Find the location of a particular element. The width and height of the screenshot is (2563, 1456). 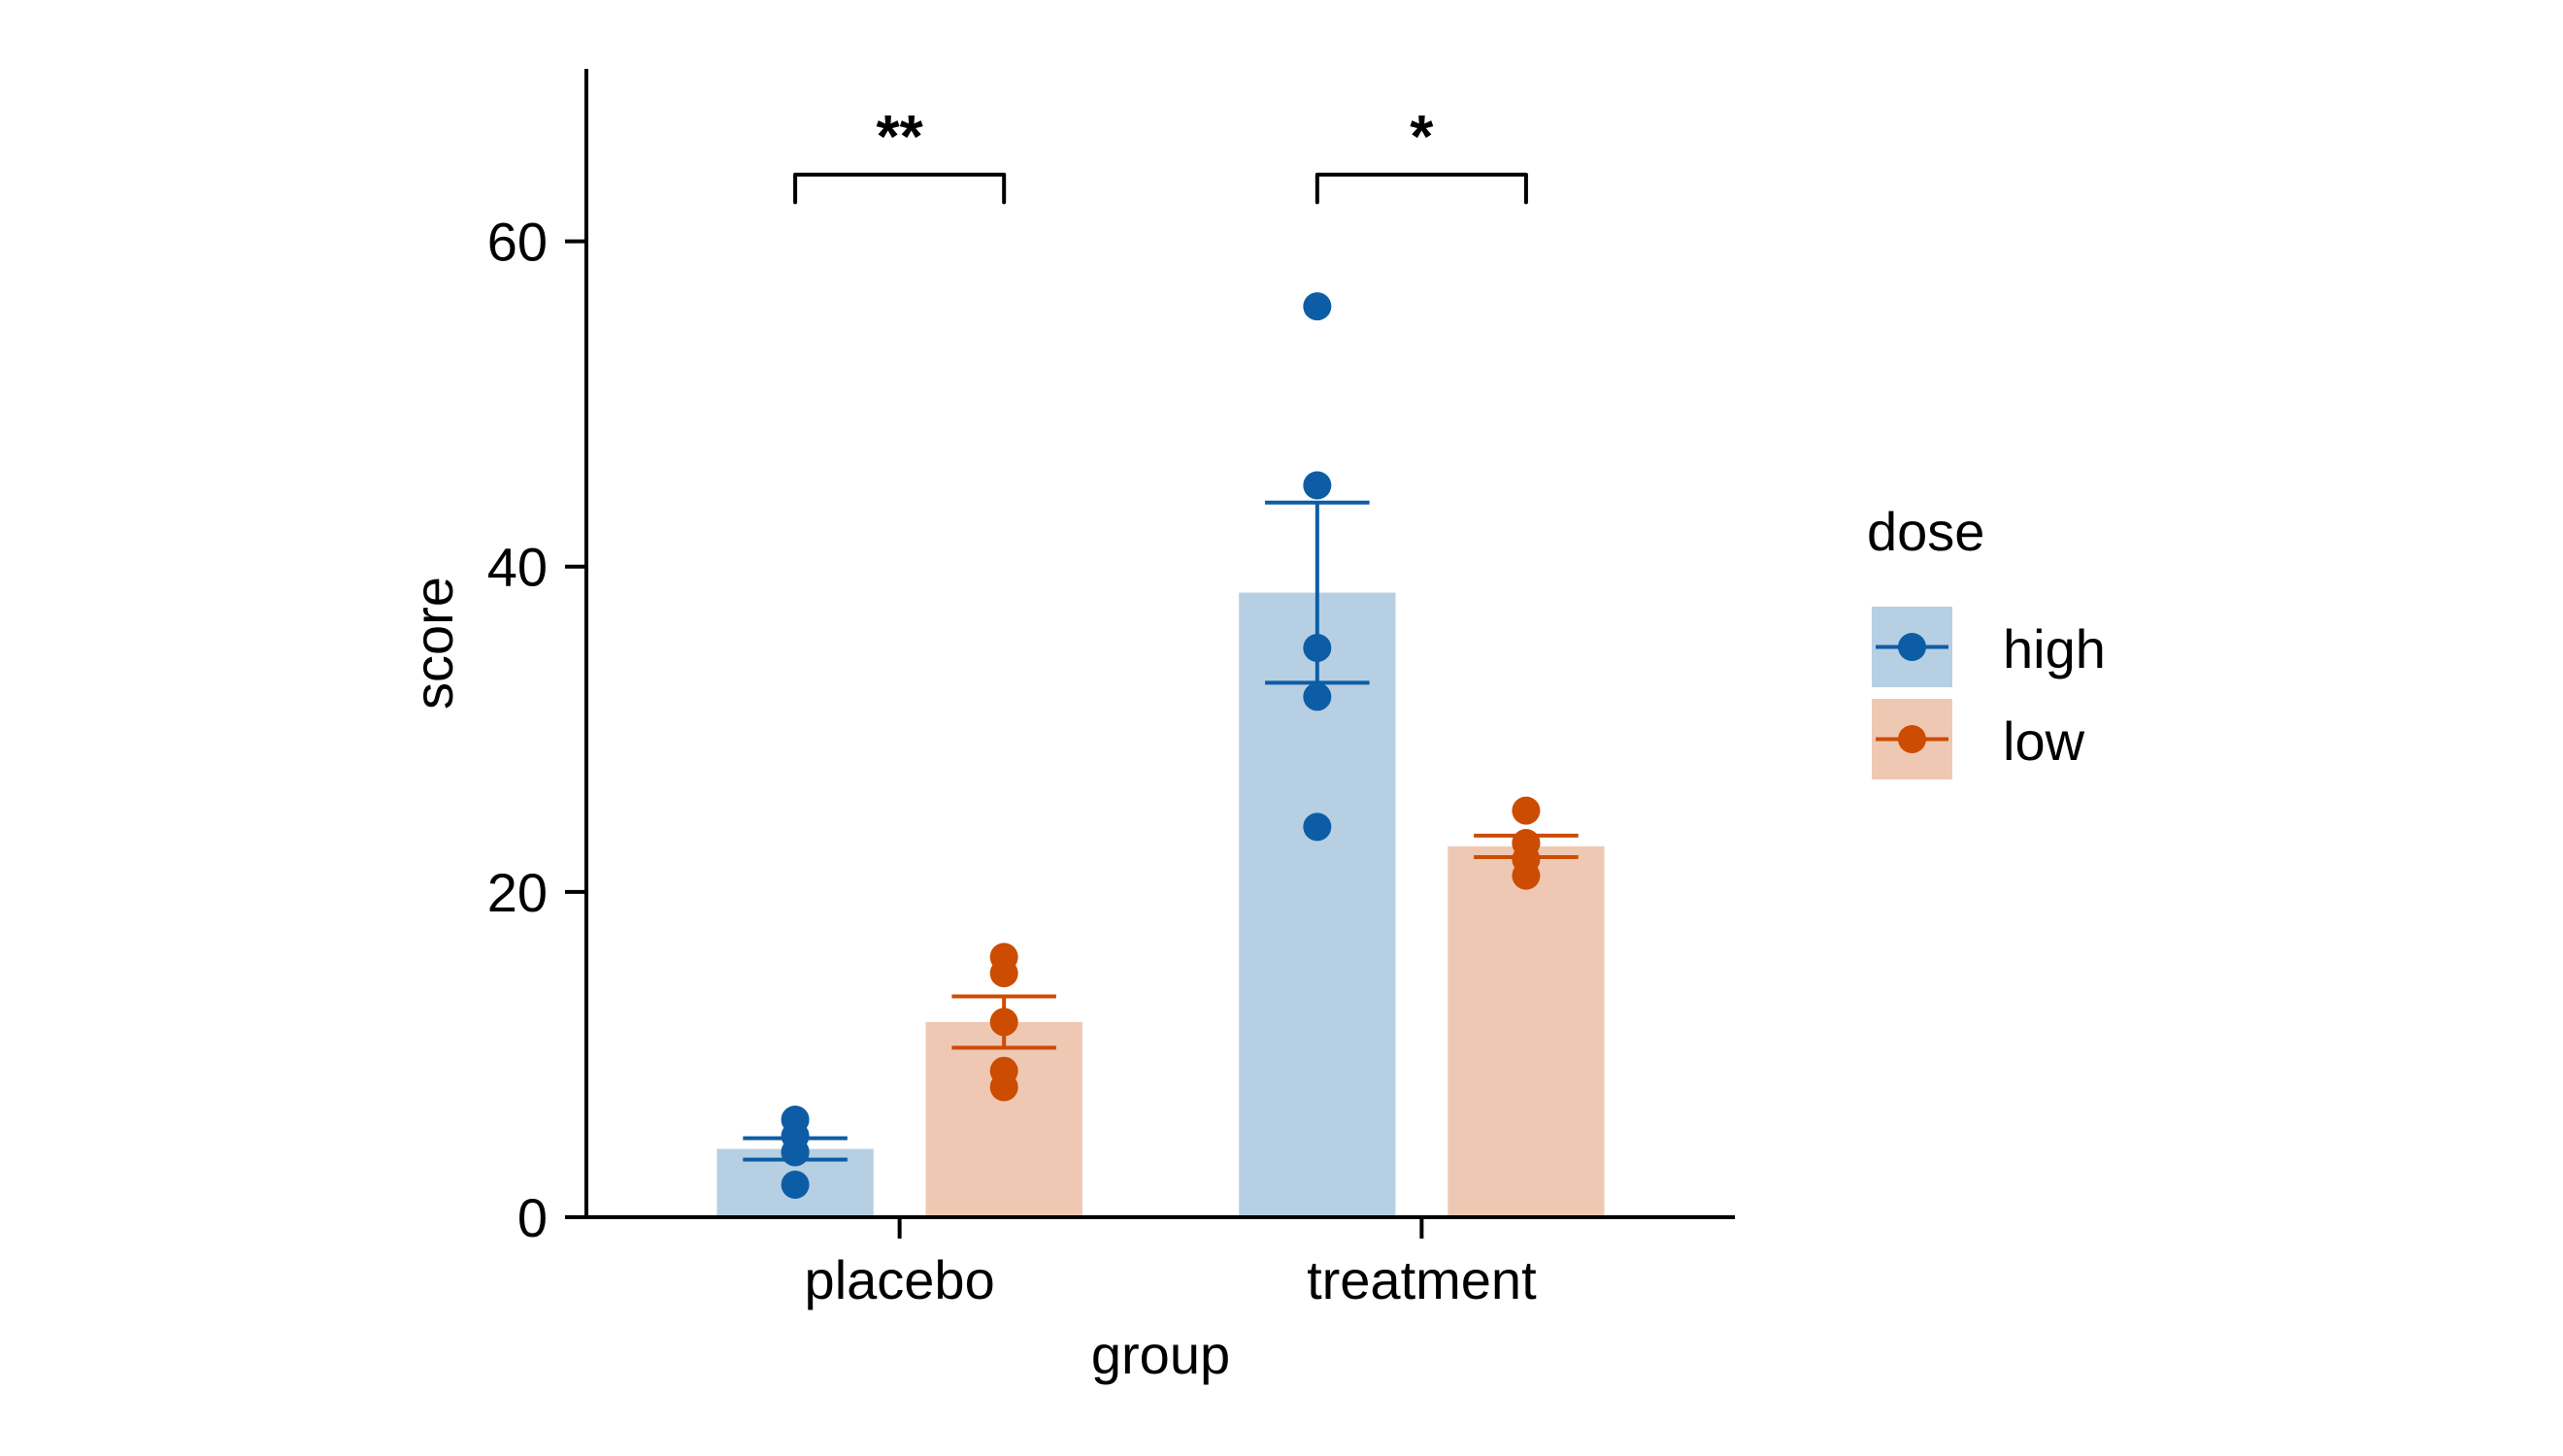

legend: dose high low is located at coordinates (1986, 640).